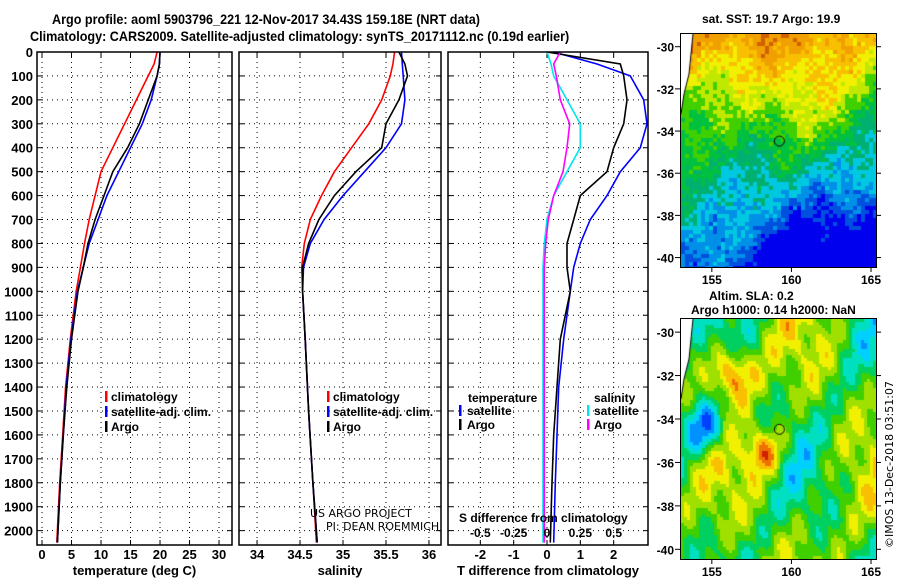 This screenshot has height=580, width=900. What do you see at coordinates (18, 483) in the screenshot?
I see `y-tick-label: 1800` at bounding box center [18, 483].